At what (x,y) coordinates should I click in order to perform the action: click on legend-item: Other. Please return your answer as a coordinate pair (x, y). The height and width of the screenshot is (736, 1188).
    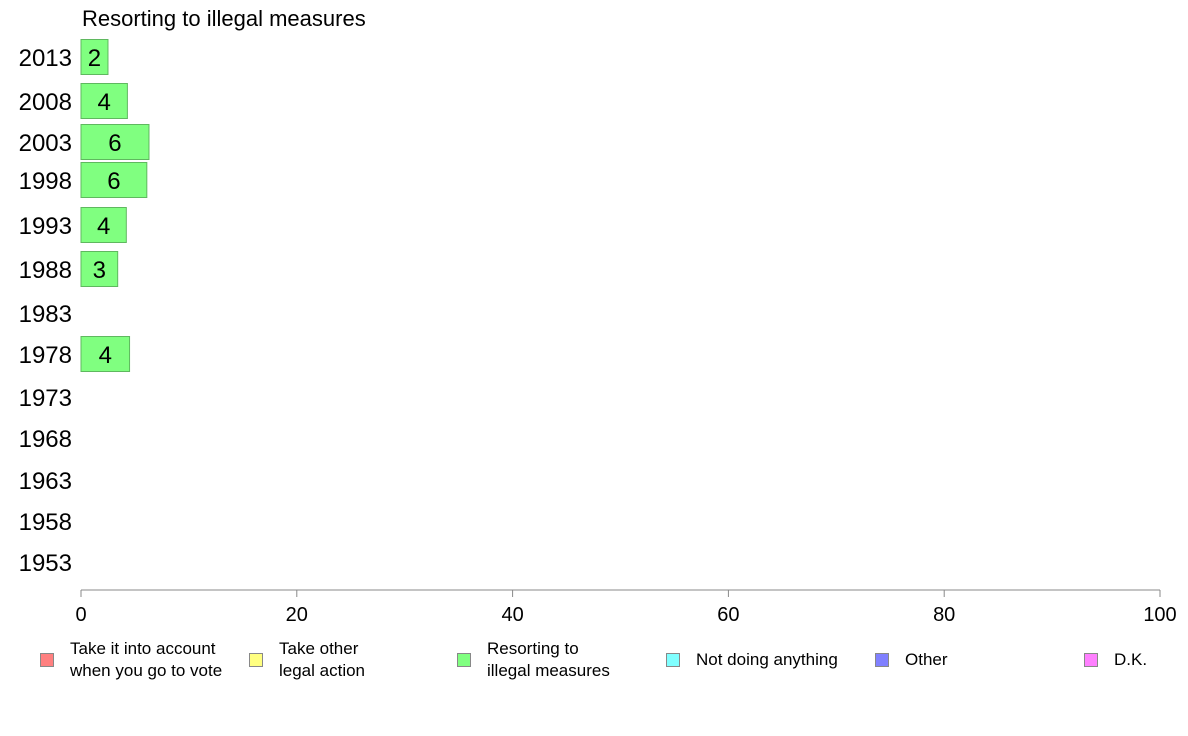
    Looking at the image, I should click on (911, 660).